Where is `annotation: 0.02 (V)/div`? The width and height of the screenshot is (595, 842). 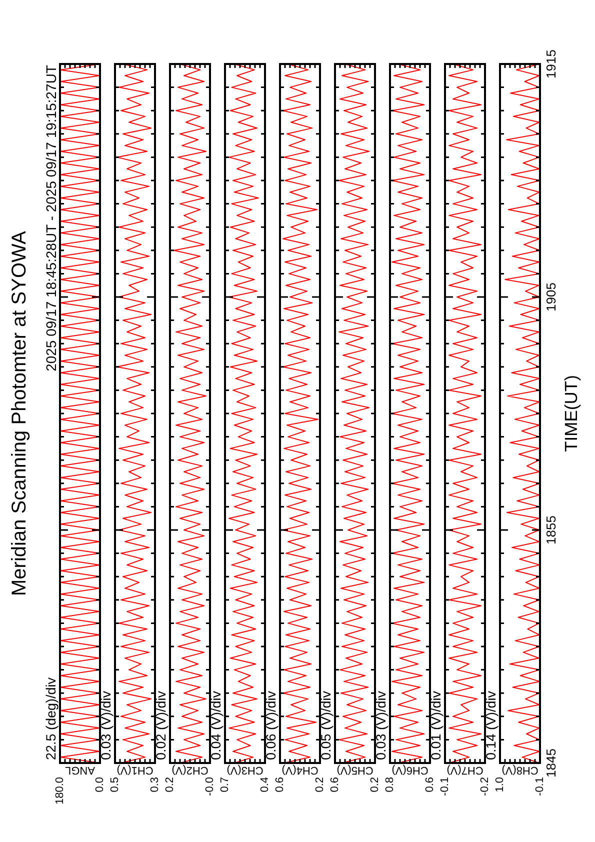
annotation: 0.02 (V)/div is located at coordinates (161, 725).